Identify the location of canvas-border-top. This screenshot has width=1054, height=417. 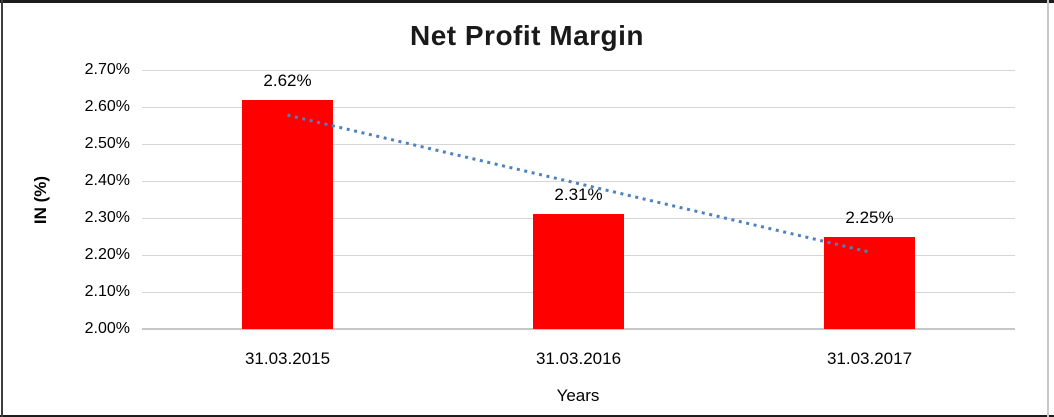
(527, 1).